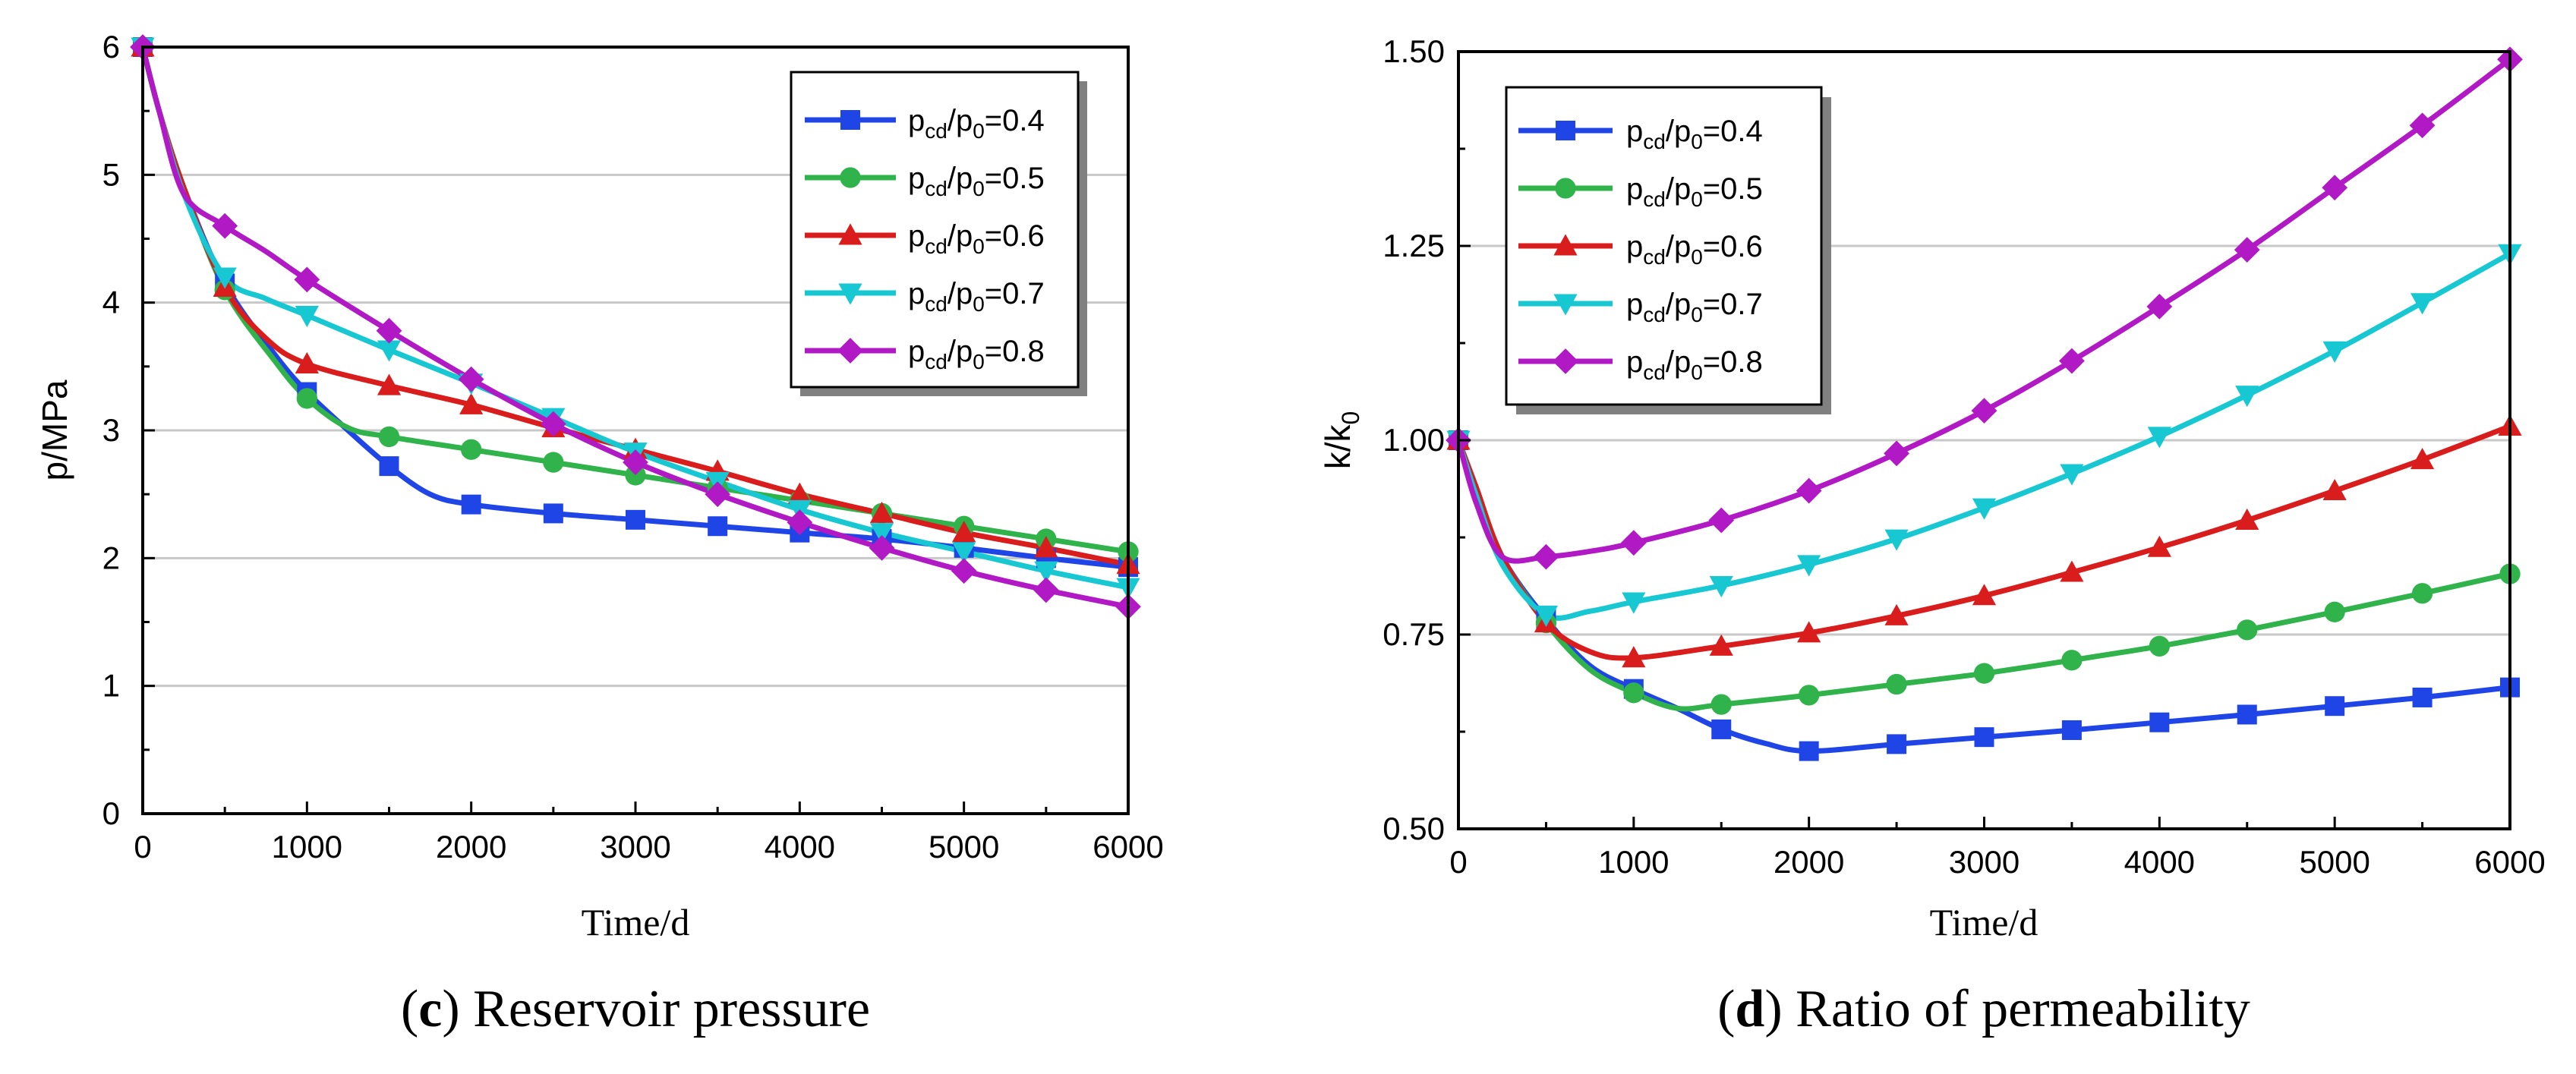 The height and width of the screenshot is (1074, 2576). I want to click on c-legend-label-4-part-3: 0, so click(979, 362).